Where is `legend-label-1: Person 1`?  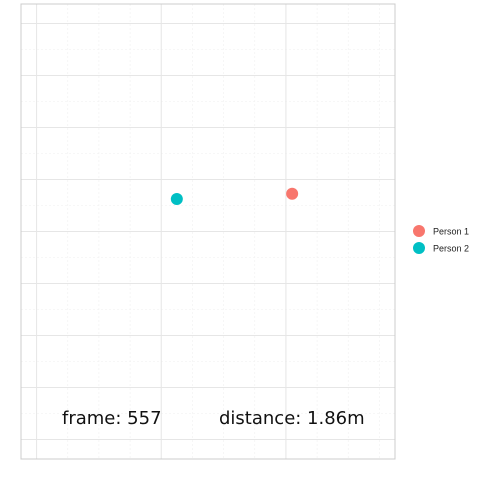
legend-label-1: Person 1 is located at coordinates (451, 232).